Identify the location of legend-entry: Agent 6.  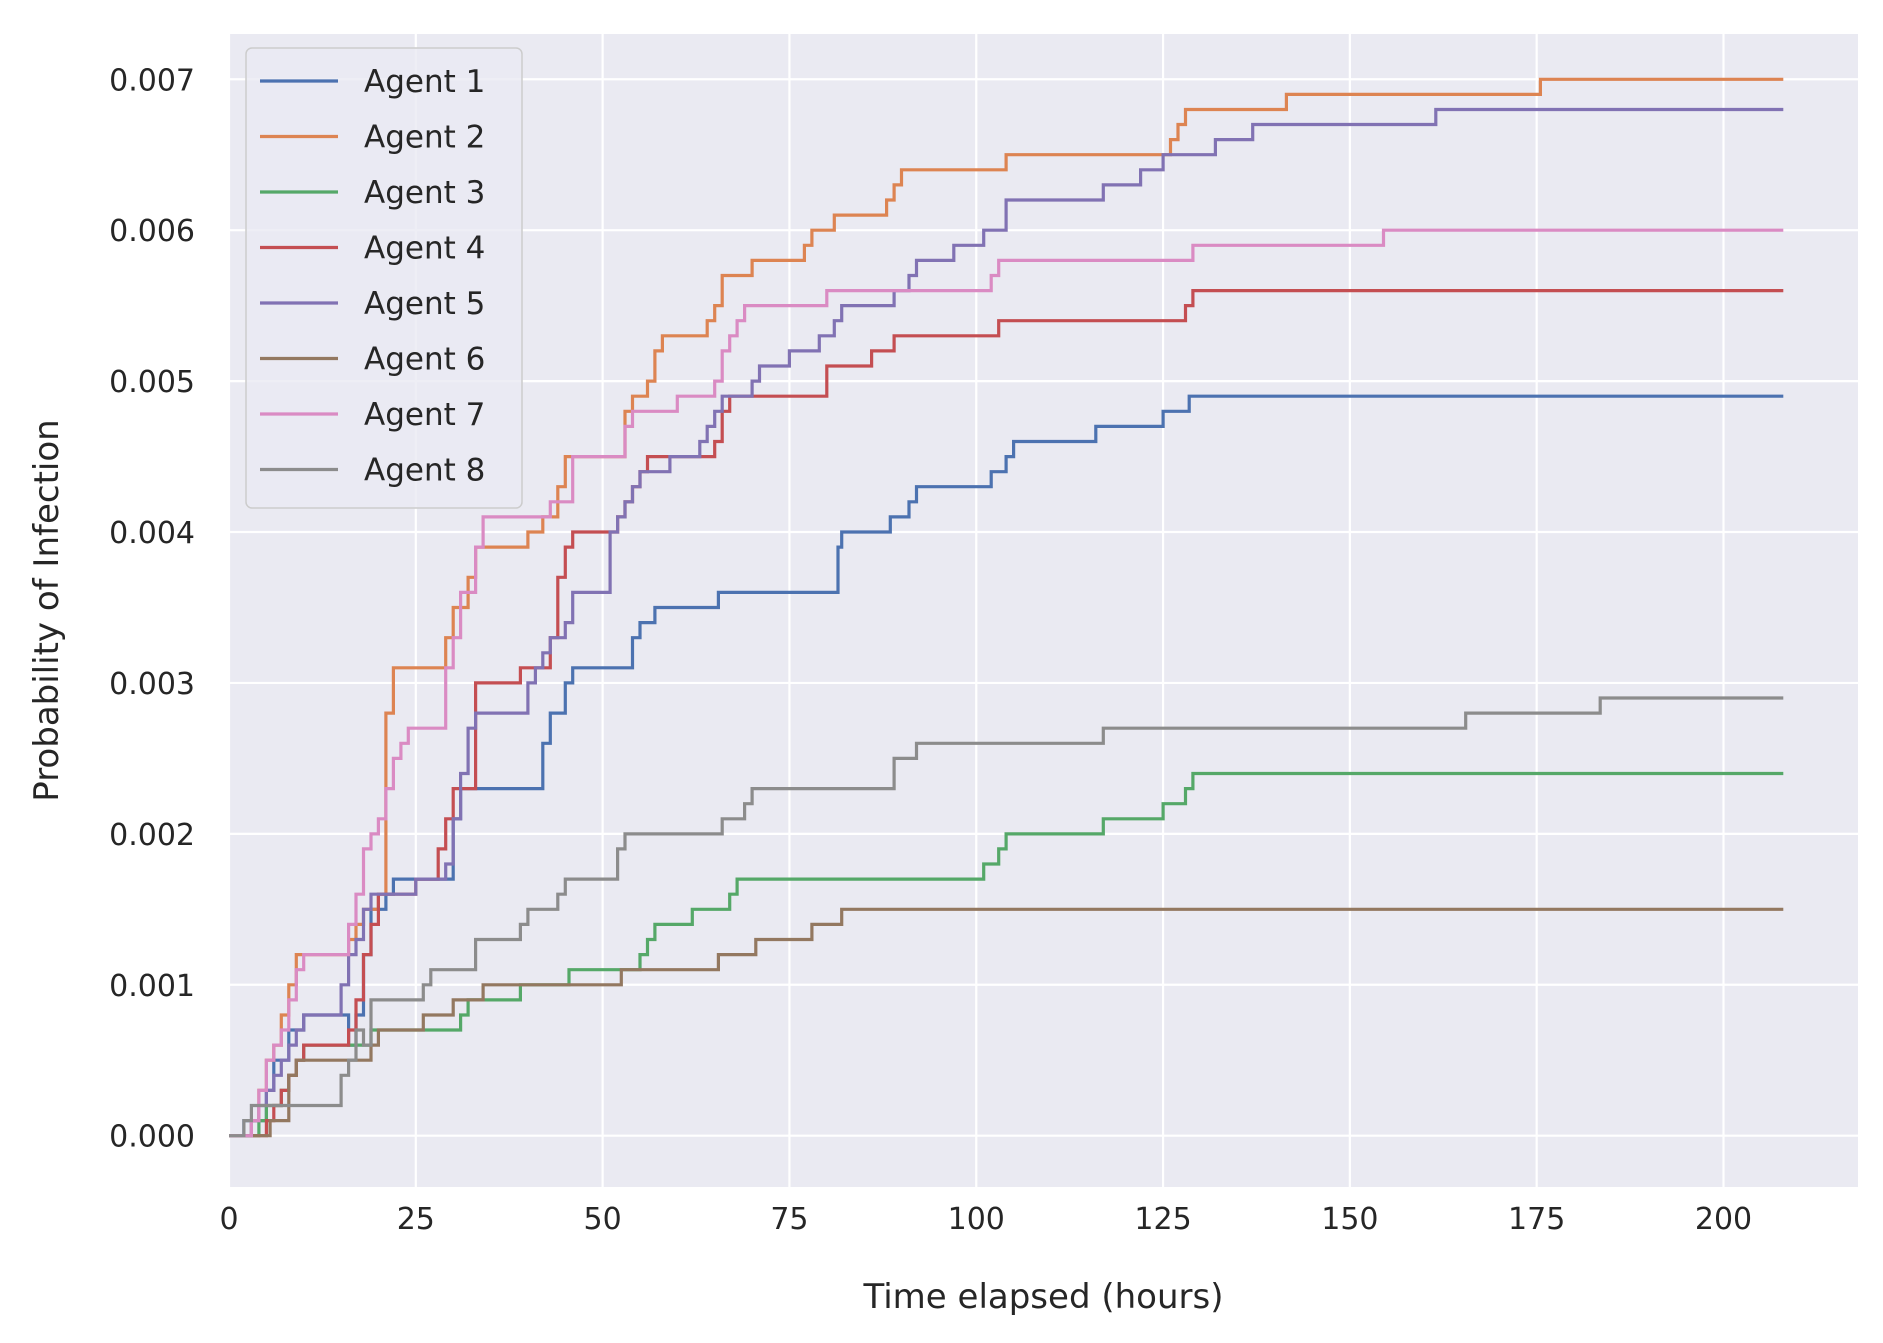
(424, 360).